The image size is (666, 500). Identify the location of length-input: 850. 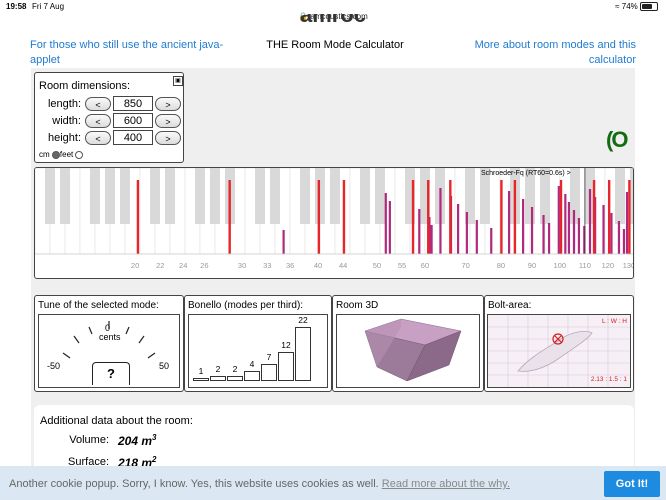
(133, 103).